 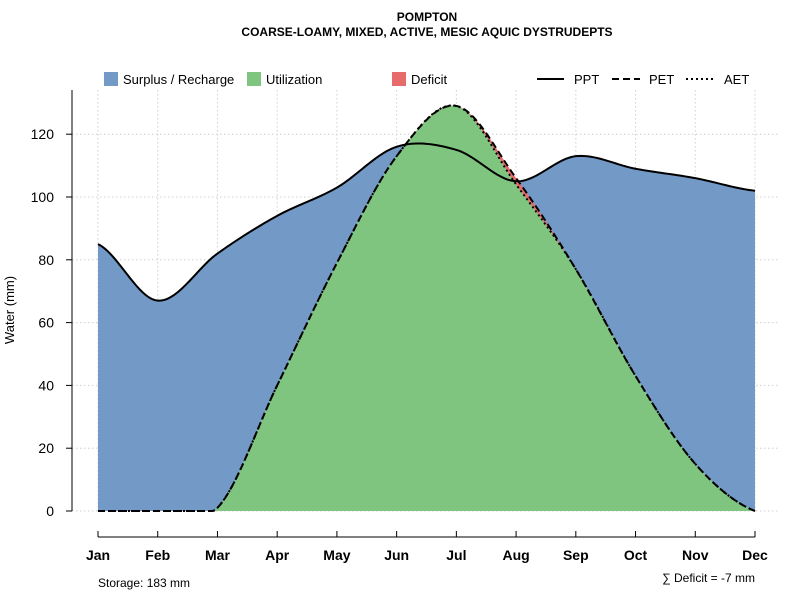 What do you see at coordinates (736, 79) in the screenshot?
I see `legend-label-aet: AET` at bounding box center [736, 79].